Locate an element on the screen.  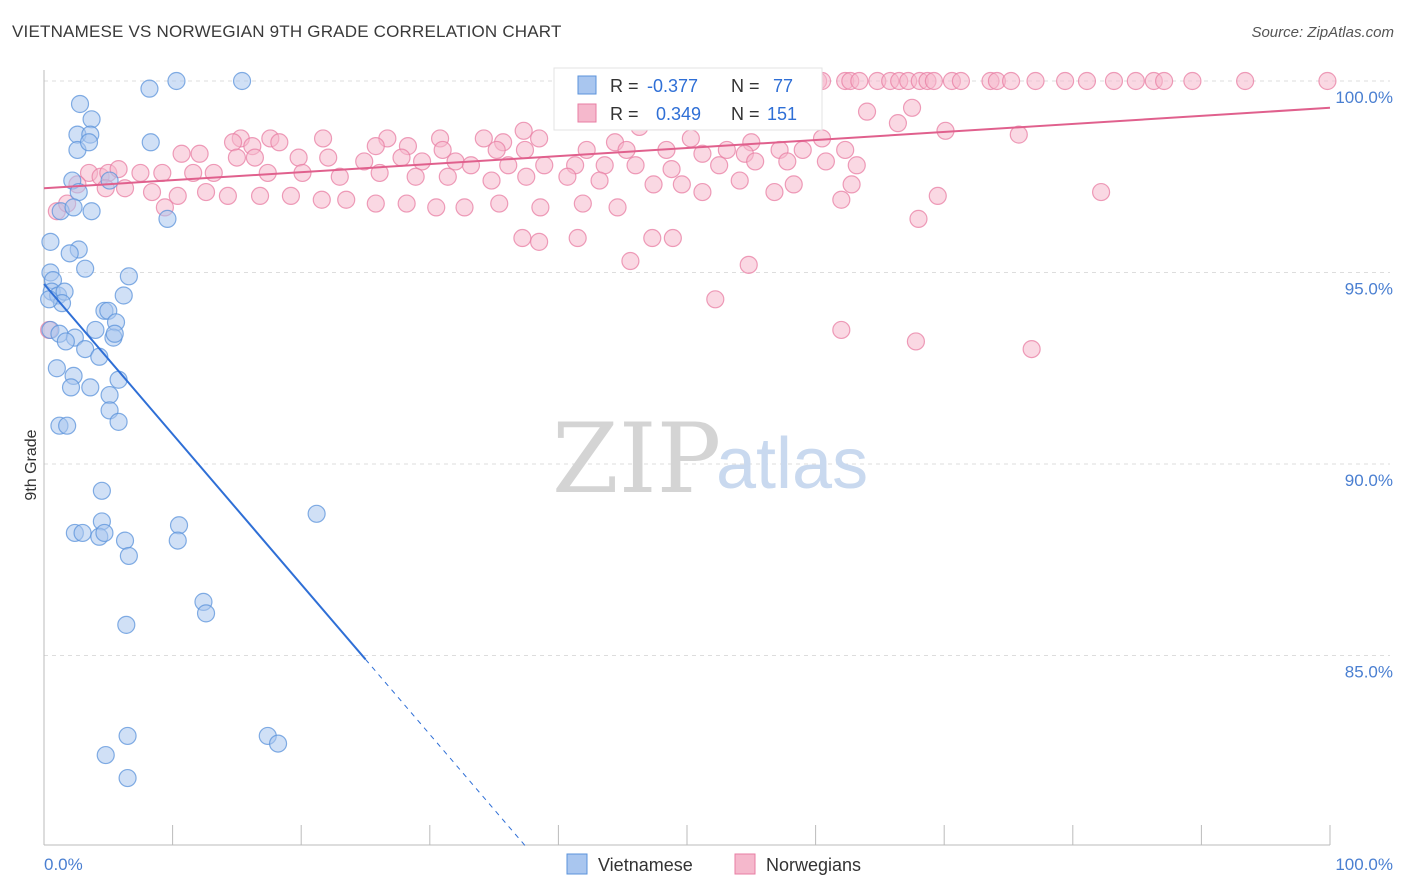
legend-swatch-norwegians is located at coordinates (587, 113).